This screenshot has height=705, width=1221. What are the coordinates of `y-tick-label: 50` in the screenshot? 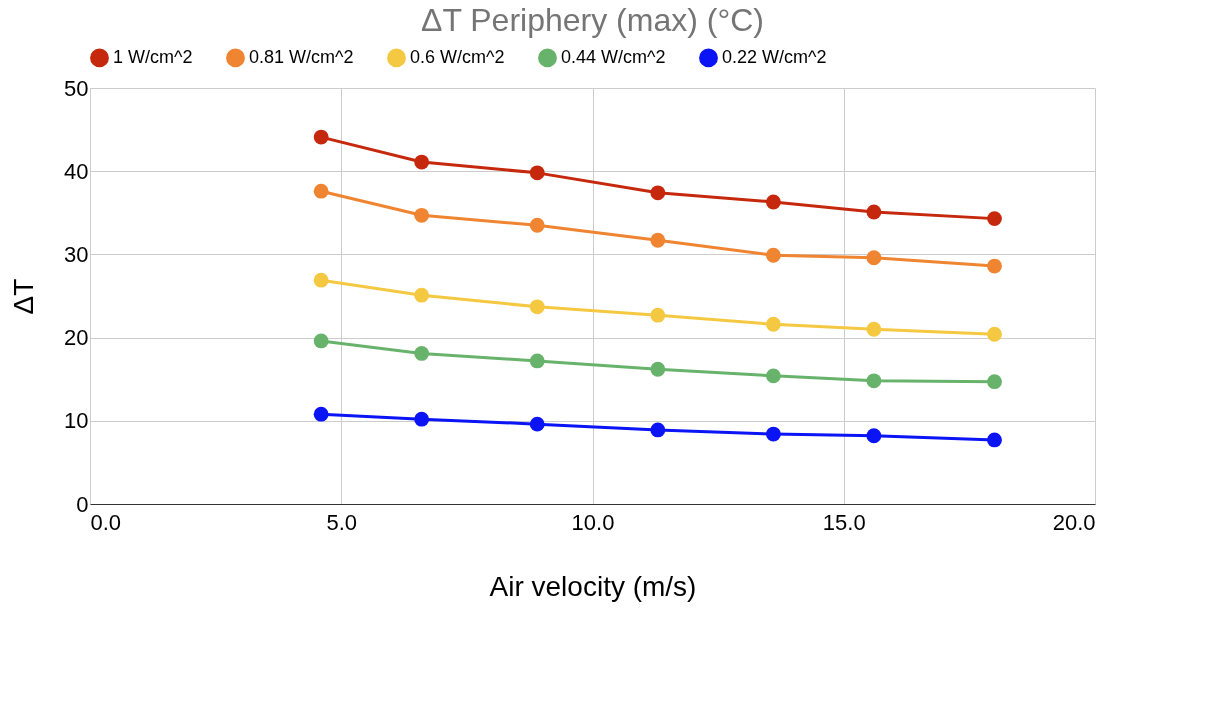 It's located at (76, 88).